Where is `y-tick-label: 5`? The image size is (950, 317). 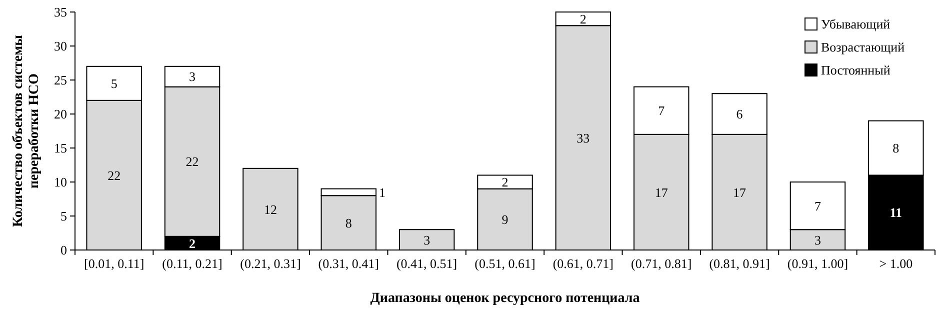
y-tick-label: 5 is located at coordinates (63, 216).